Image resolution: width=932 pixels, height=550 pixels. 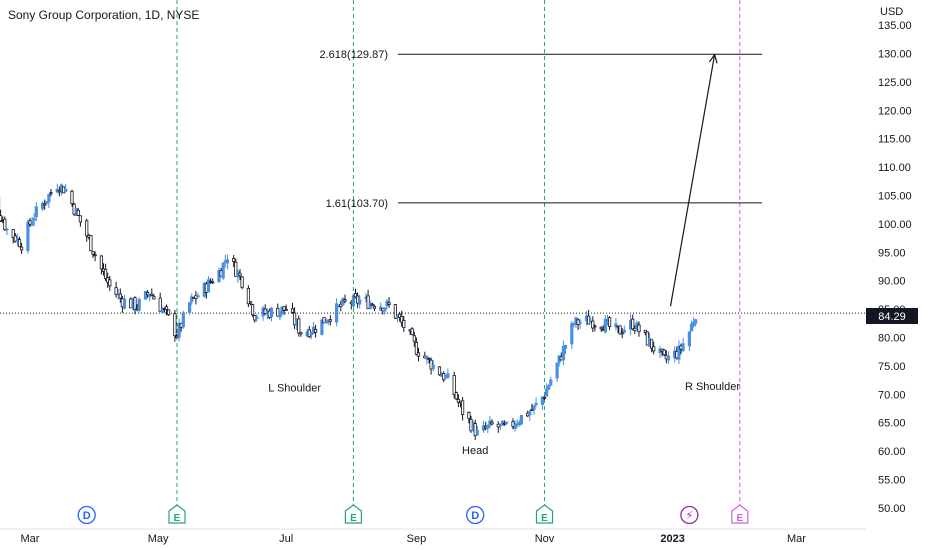 I want to click on split-icon, so click(x=689, y=515).